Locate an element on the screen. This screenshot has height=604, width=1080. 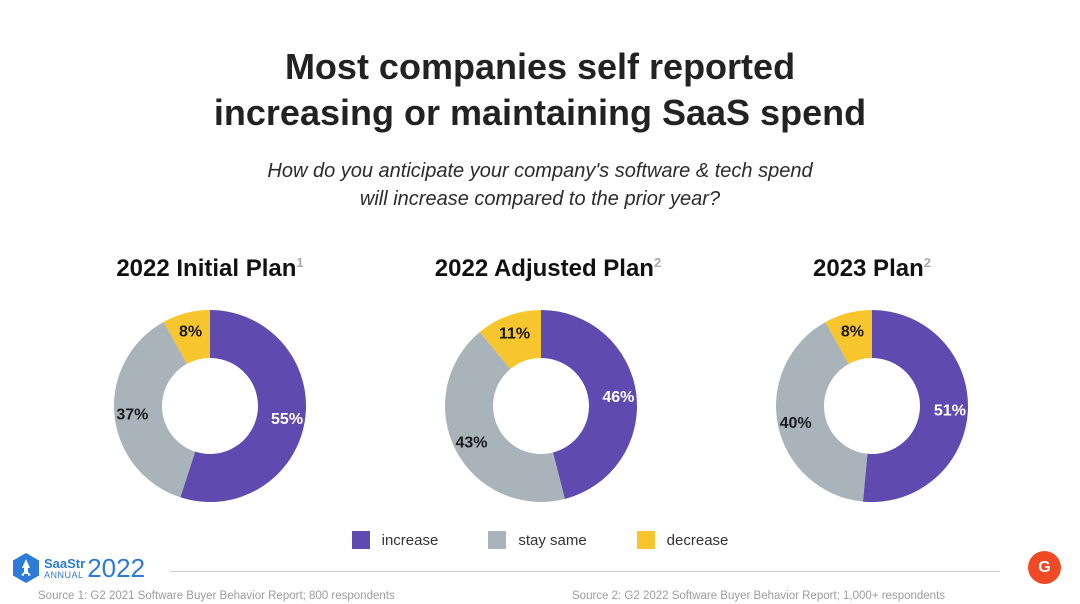
chart-title-2023: 2023 Plan2 is located at coordinates (872, 269).